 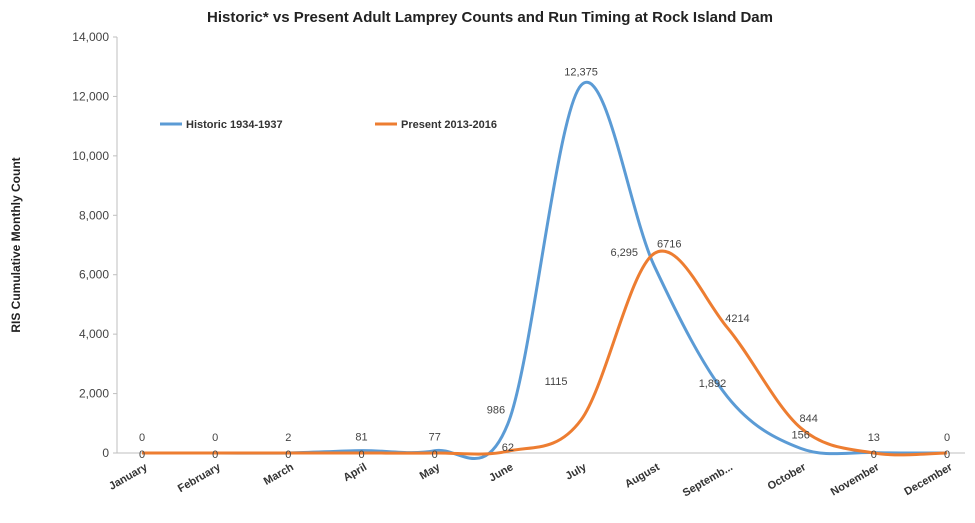 What do you see at coordinates (581, 72) in the screenshot?
I see `data-label: 12,375` at bounding box center [581, 72].